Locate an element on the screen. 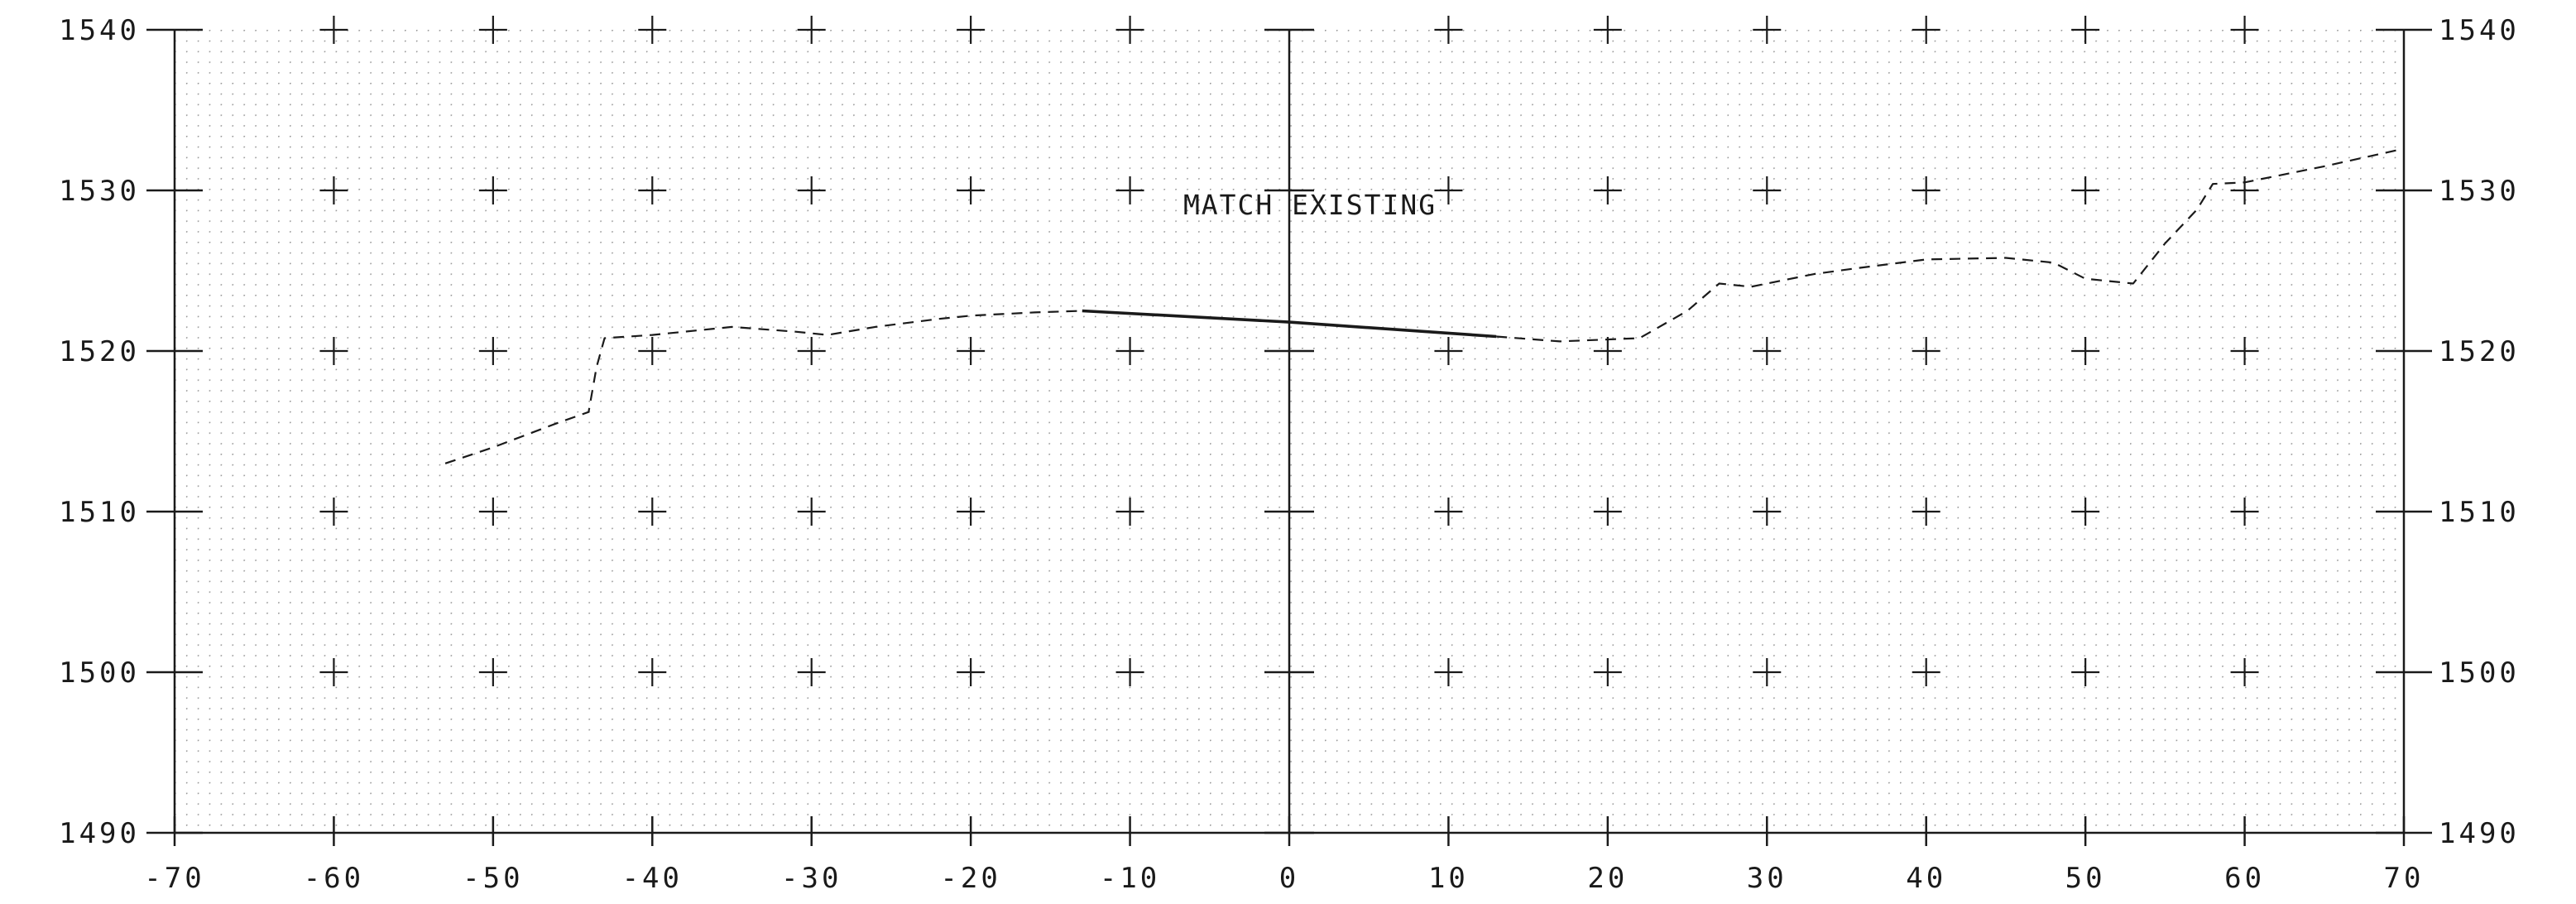  x-tick-label: -20 is located at coordinates (970, 878).